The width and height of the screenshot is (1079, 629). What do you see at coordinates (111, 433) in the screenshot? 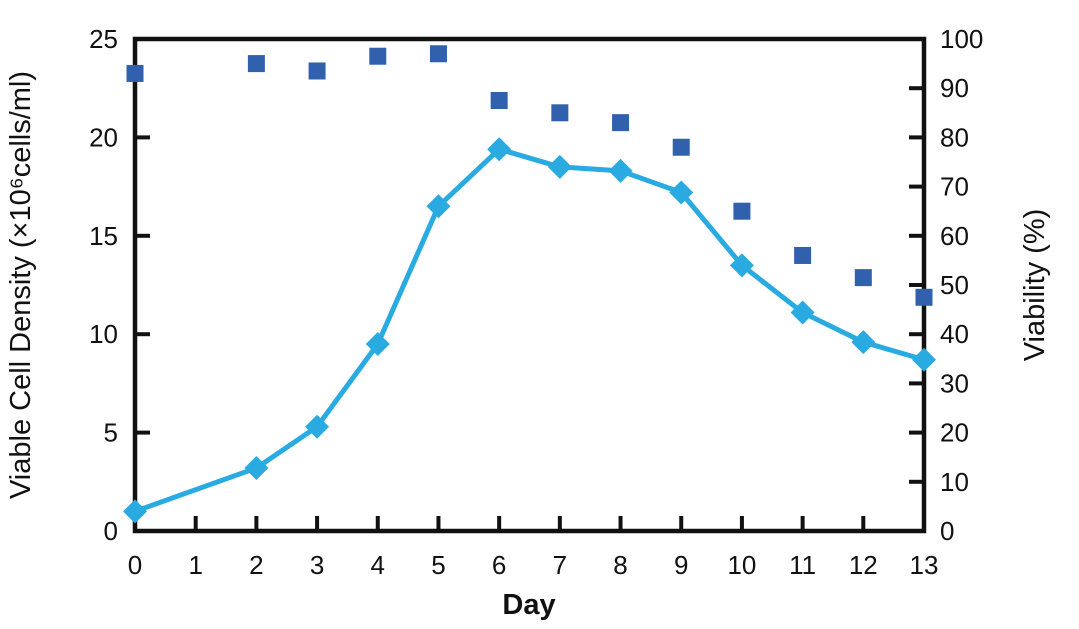
I see `y-left-tick-label: 5` at bounding box center [111, 433].